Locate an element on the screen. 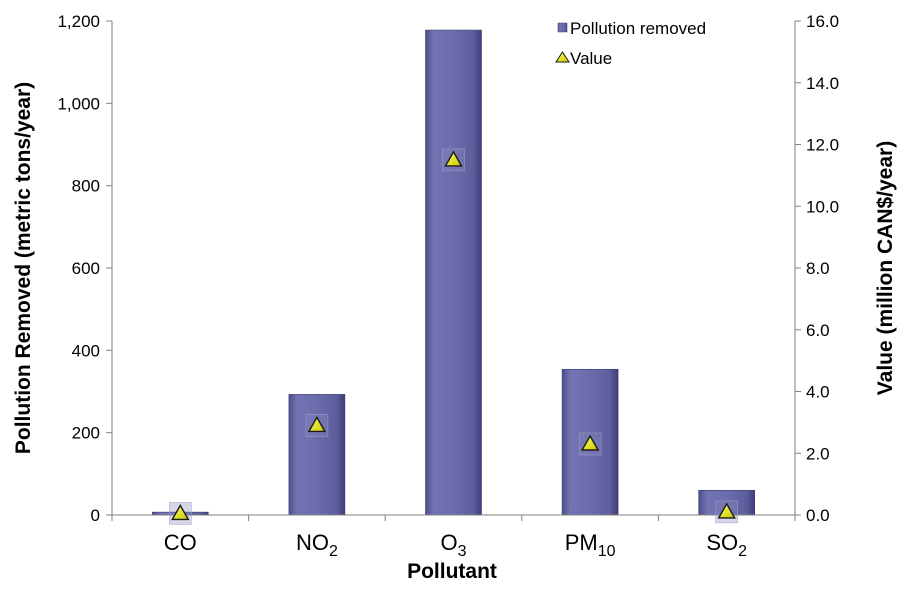 This screenshot has width=904, height=589. y2-tick-label: 4.0 is located at coordinates (818, 392).